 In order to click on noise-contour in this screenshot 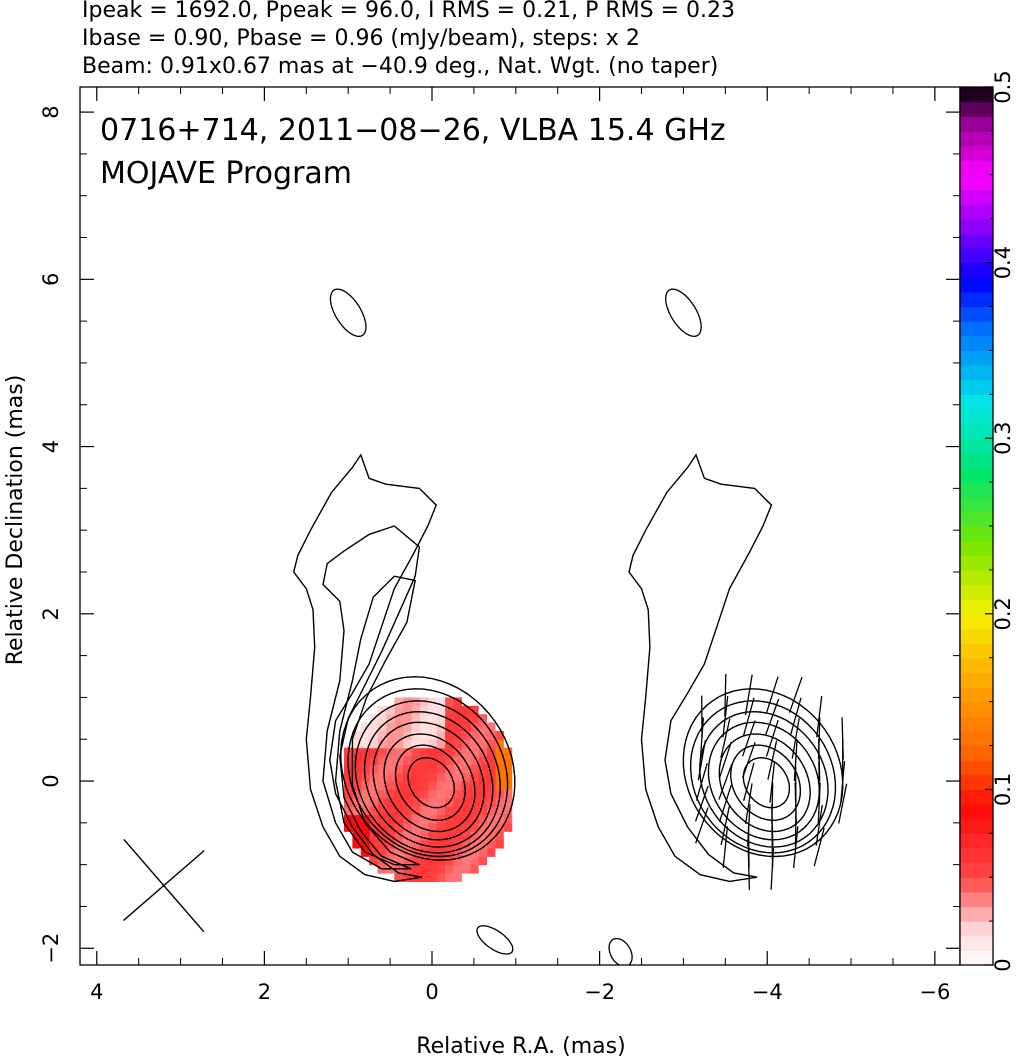, I will do `click(495, 940)`.